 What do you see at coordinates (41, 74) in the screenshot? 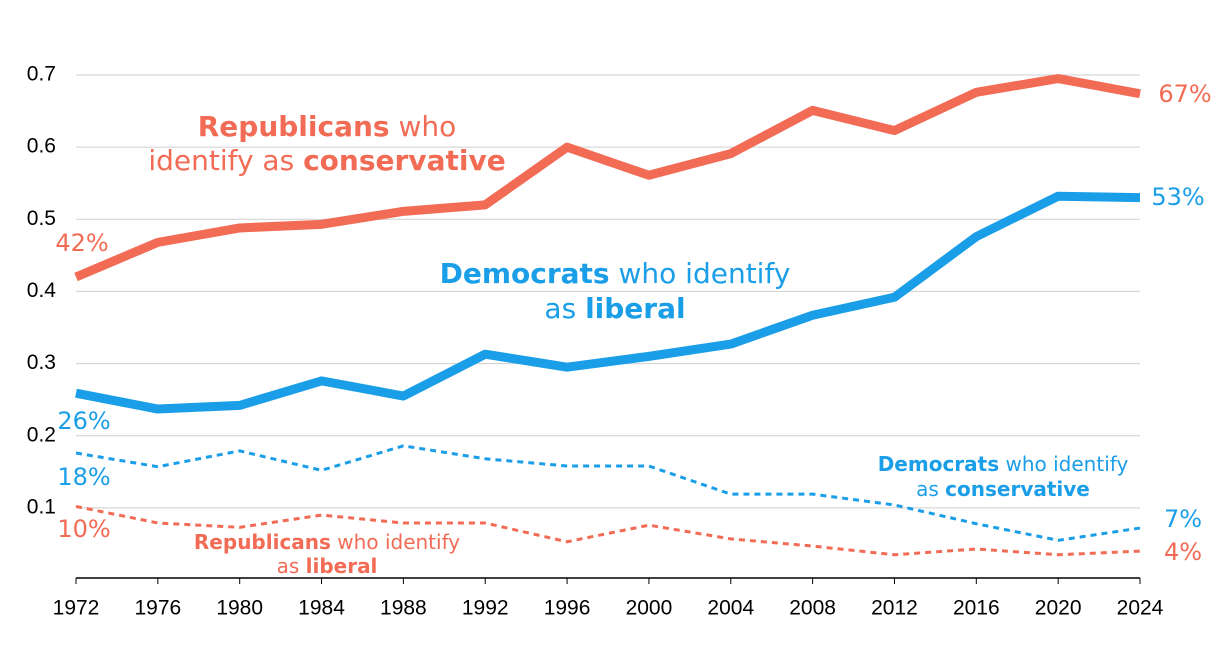
I see `y-tick-label: 0.7` at bounding box center [41, 74].